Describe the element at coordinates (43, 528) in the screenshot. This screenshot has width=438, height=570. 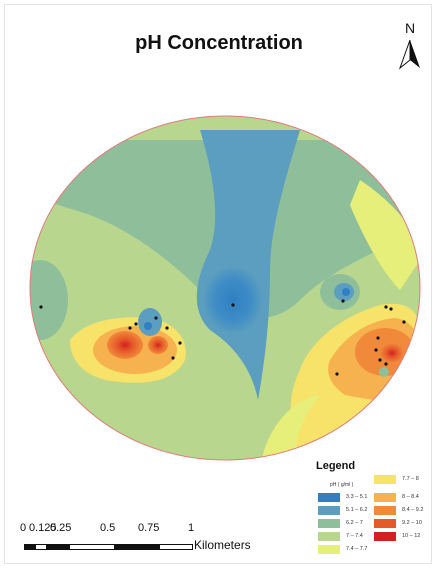
I see `scale-tick: 0.125` at that location.